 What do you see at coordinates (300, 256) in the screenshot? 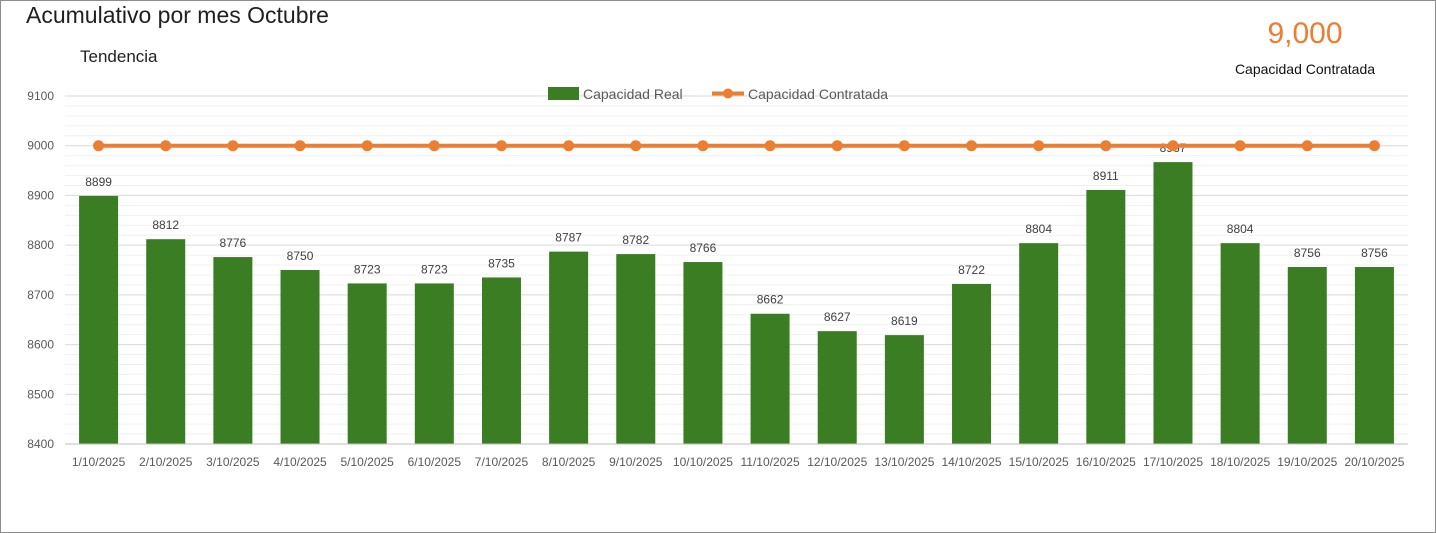
I see `bar-data-label: 8750` at bounding box center [300, 256].